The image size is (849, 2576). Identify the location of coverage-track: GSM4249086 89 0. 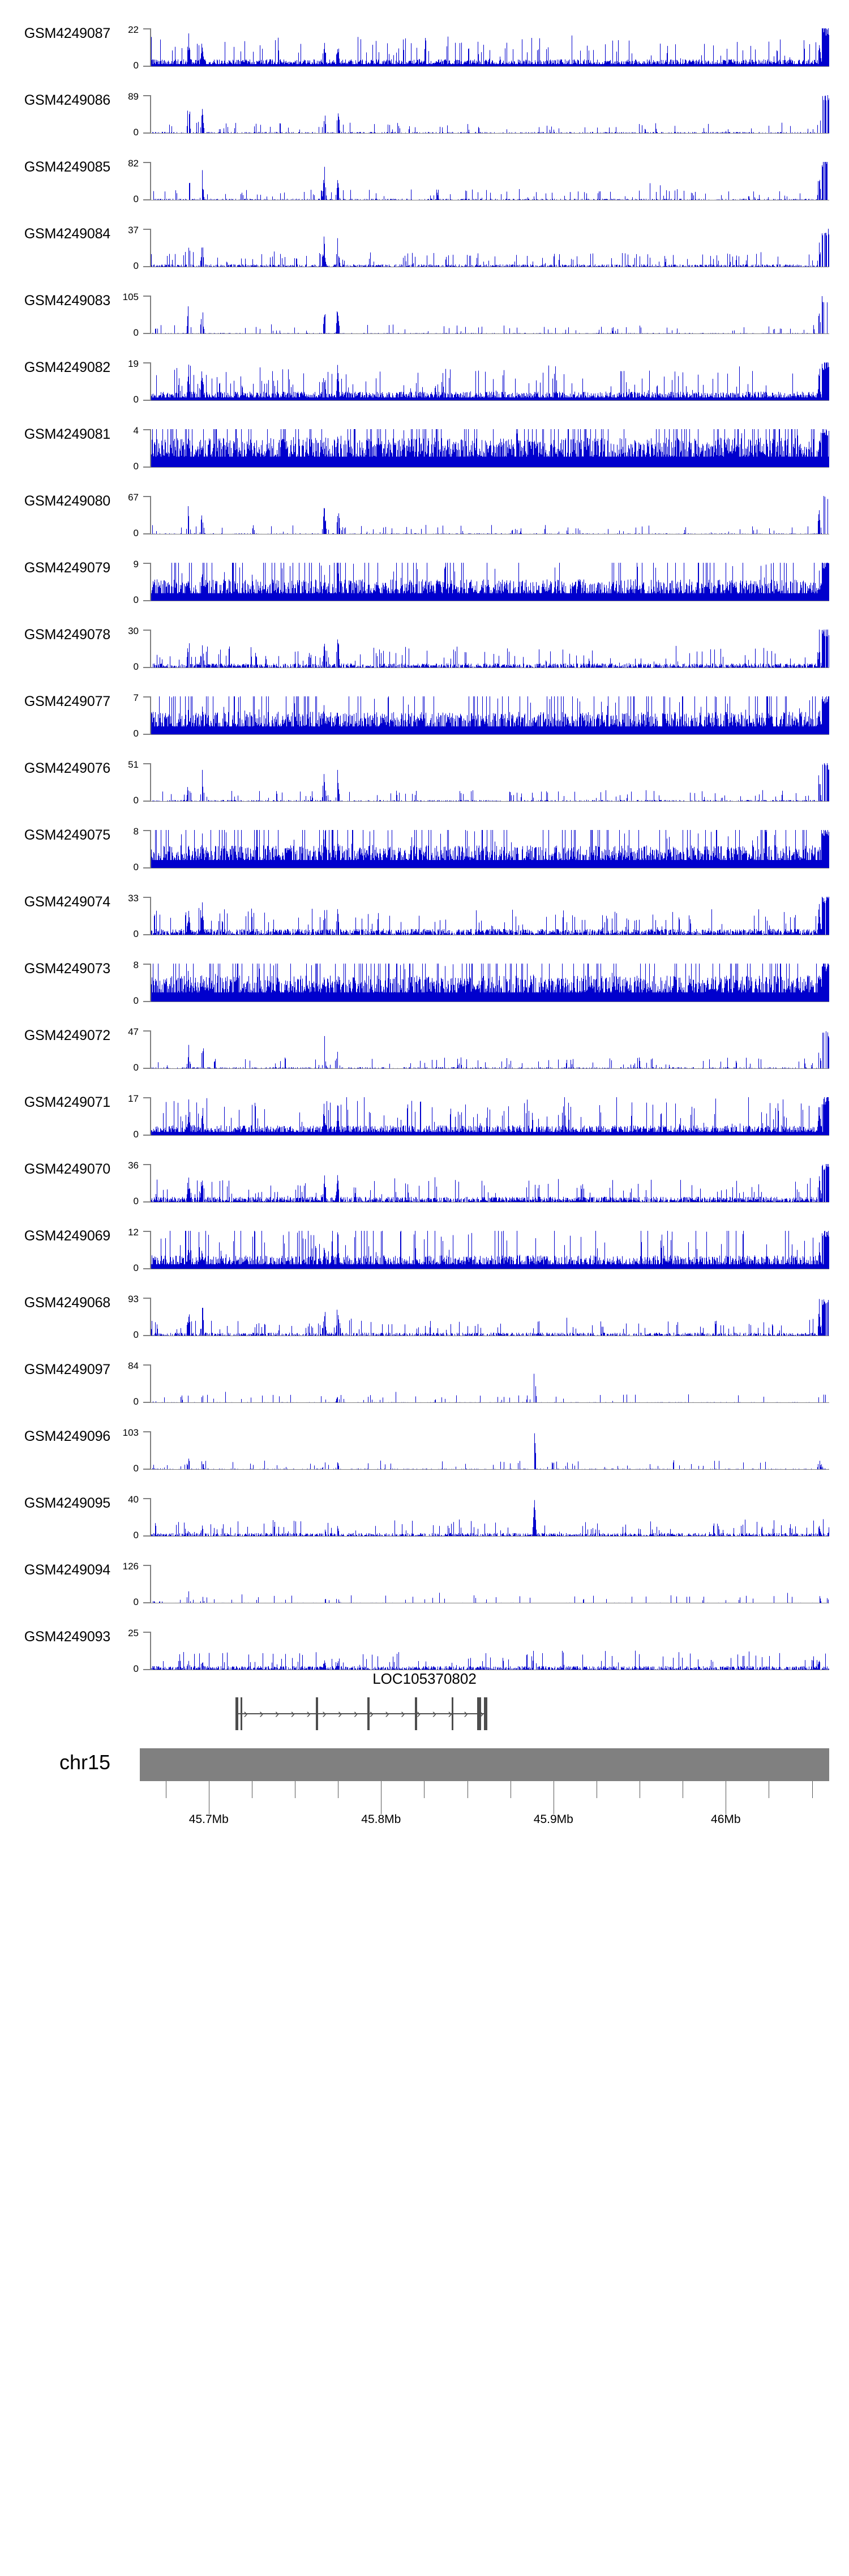
(424, 102).